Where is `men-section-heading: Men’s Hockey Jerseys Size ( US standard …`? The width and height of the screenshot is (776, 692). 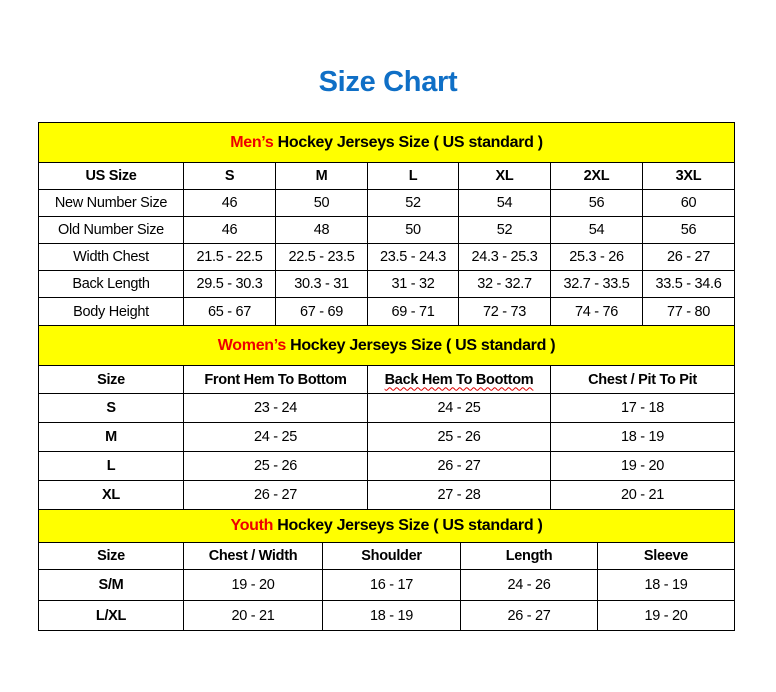 men-section-heading: Men’s Hockey Jerseys Size ( US standard … is located at coordinates (386, 142).